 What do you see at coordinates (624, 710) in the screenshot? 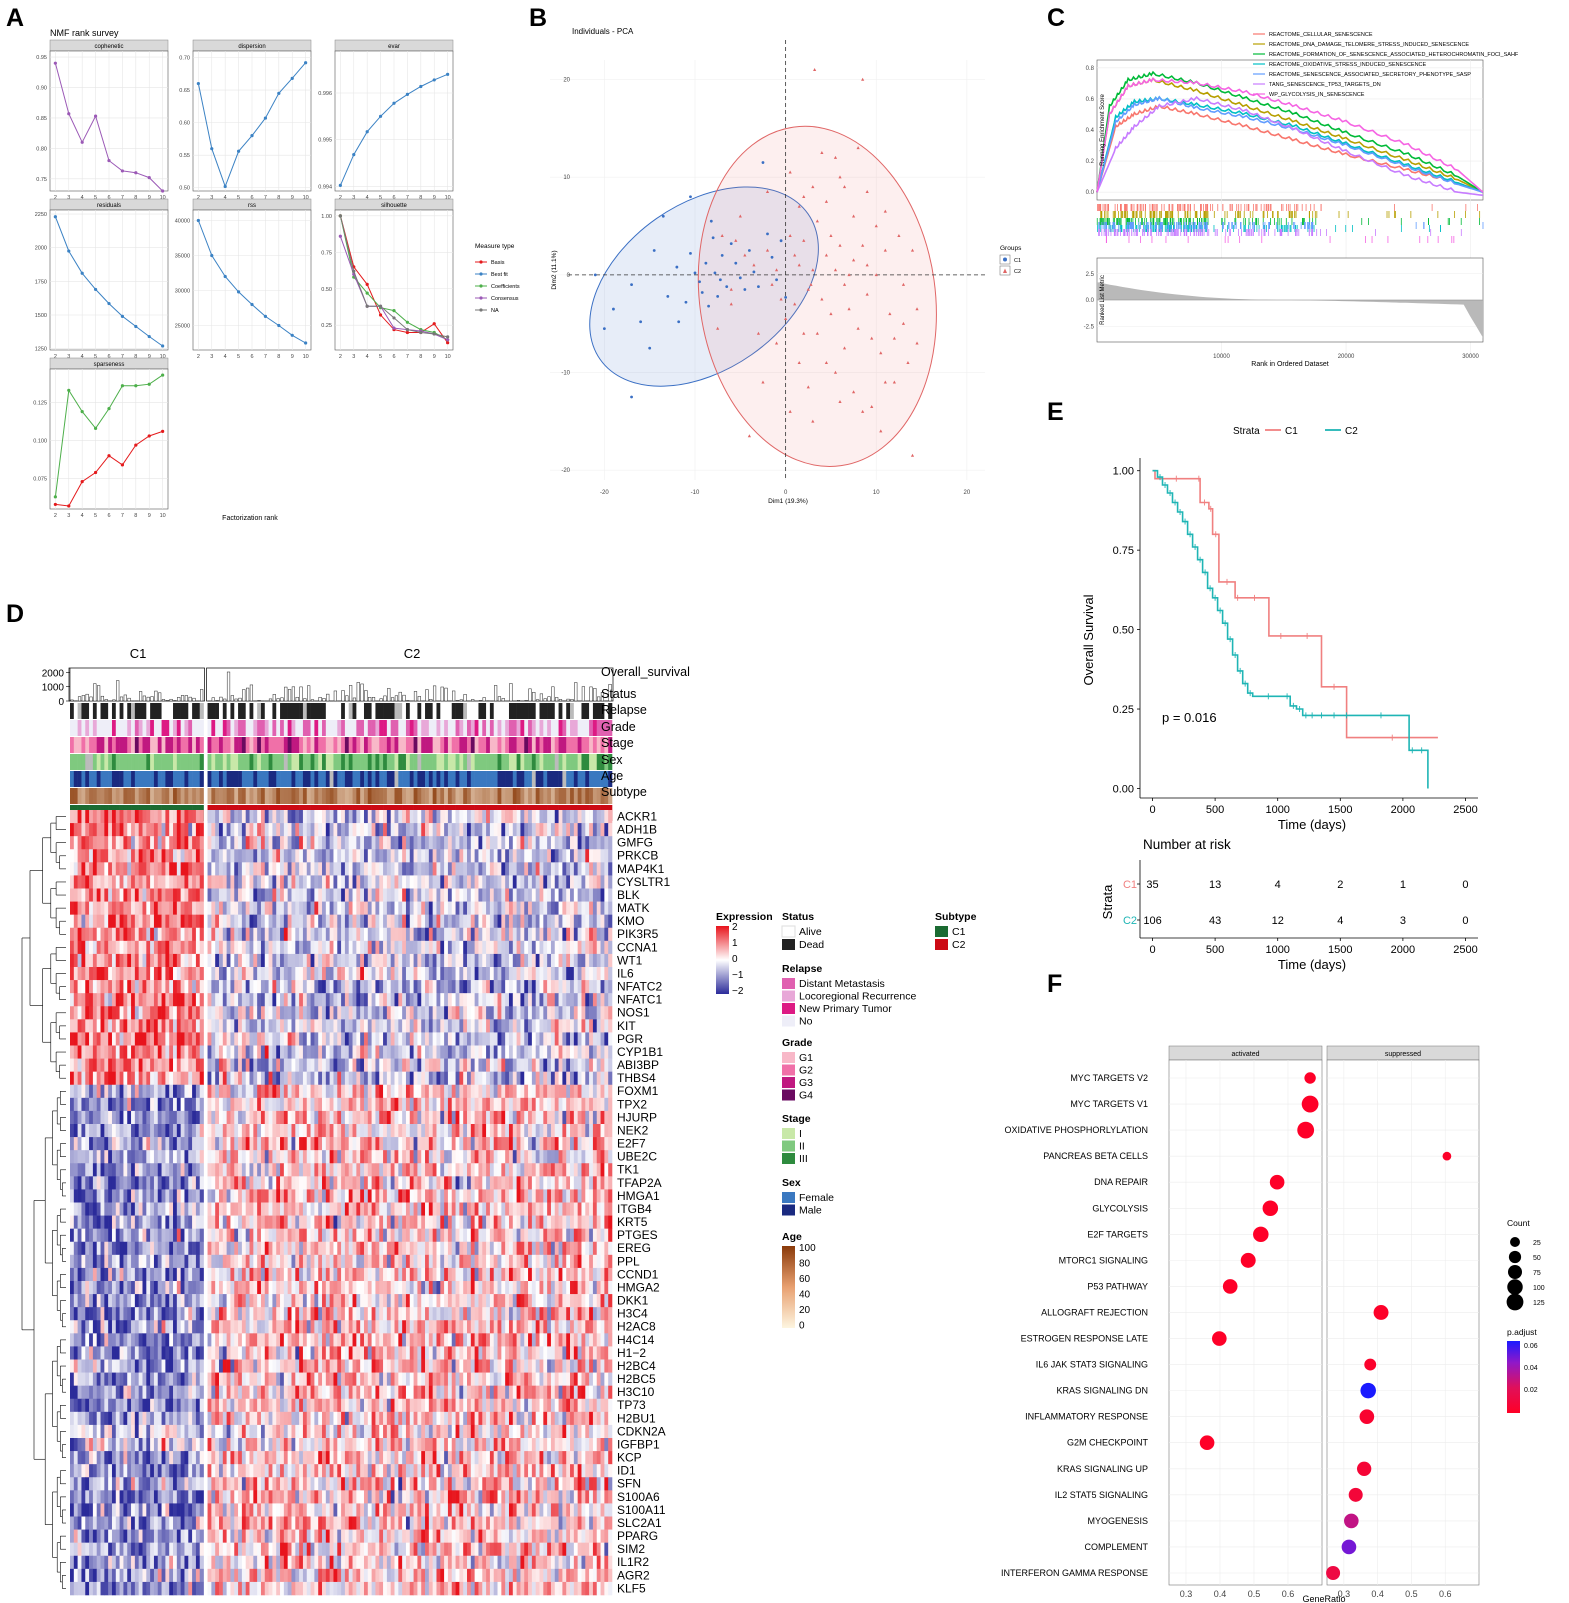
I see `d-annotation-label: Relapse` at bounding box center [624, 710].